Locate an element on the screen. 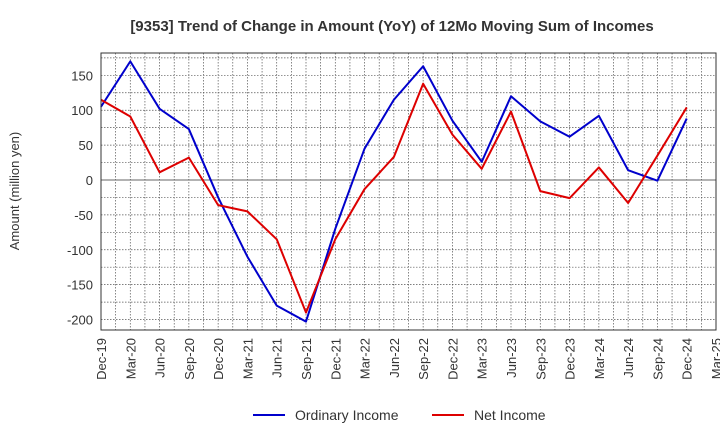 This screenshot has width=720, height=440. y-tick-label: -150 is located at coordinates (80, 285).